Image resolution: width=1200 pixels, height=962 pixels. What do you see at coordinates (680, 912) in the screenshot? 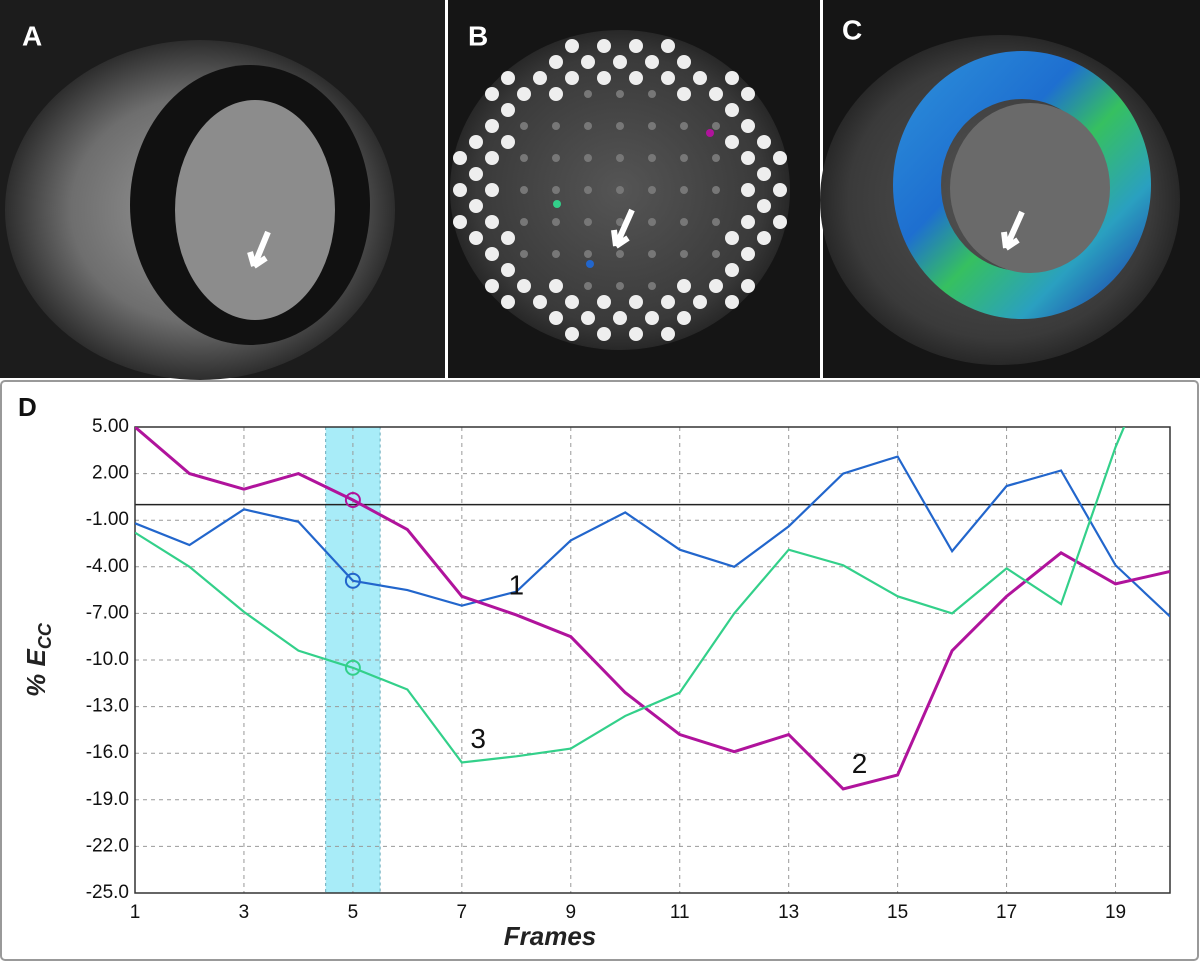
I see `x-tick-label: 11` at bounding box center [680, 912].